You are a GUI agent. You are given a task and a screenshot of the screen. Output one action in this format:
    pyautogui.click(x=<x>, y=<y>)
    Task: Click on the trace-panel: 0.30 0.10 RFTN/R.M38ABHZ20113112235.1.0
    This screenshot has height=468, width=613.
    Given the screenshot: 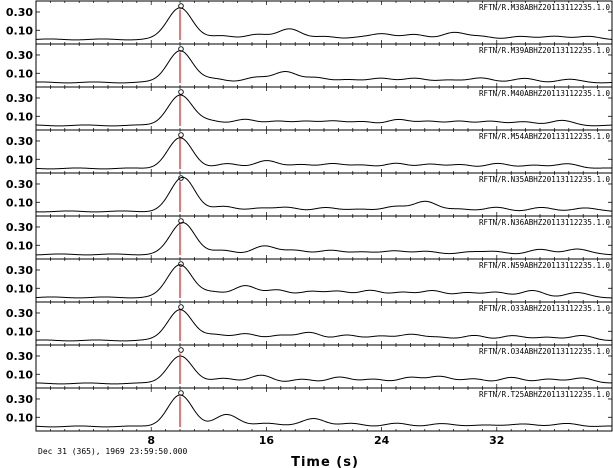 What is the action you would take?
    pyautogui.click(x=309, y=22)
    